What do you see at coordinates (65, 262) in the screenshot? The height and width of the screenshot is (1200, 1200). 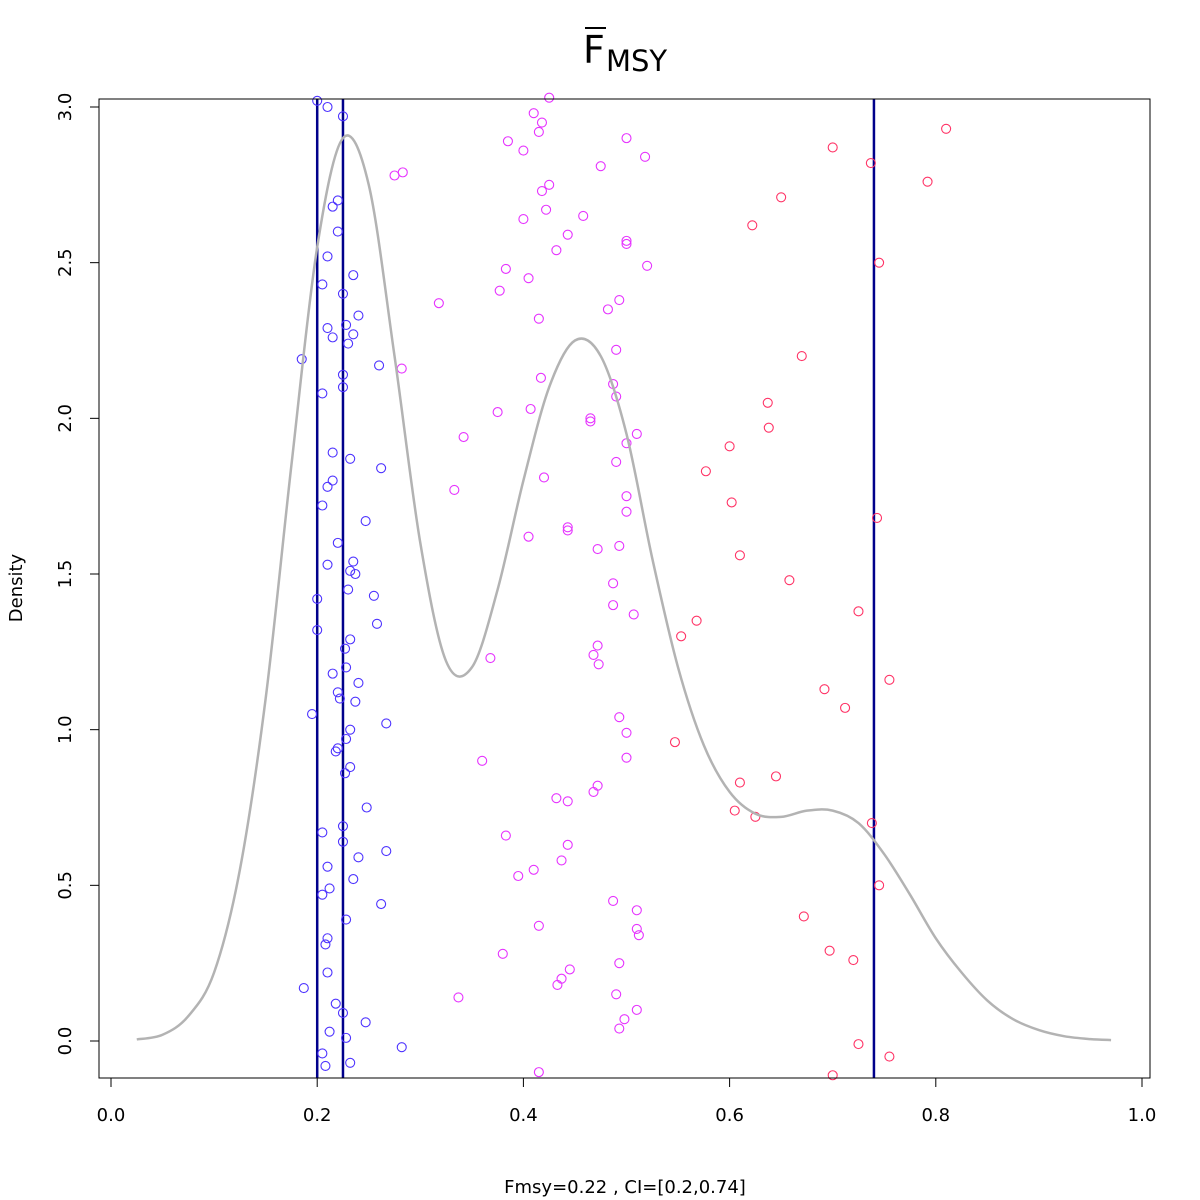 I see `y-tick-label-5: 2.5` at bounding box center [65, 262].